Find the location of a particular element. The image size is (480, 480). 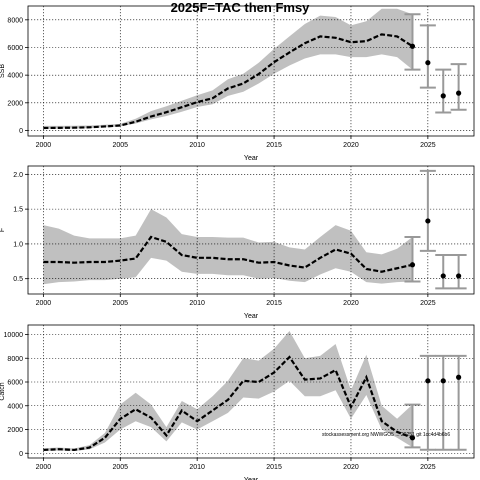

chart-1-ytick-label: 0 is located at coordinates (21, 131).